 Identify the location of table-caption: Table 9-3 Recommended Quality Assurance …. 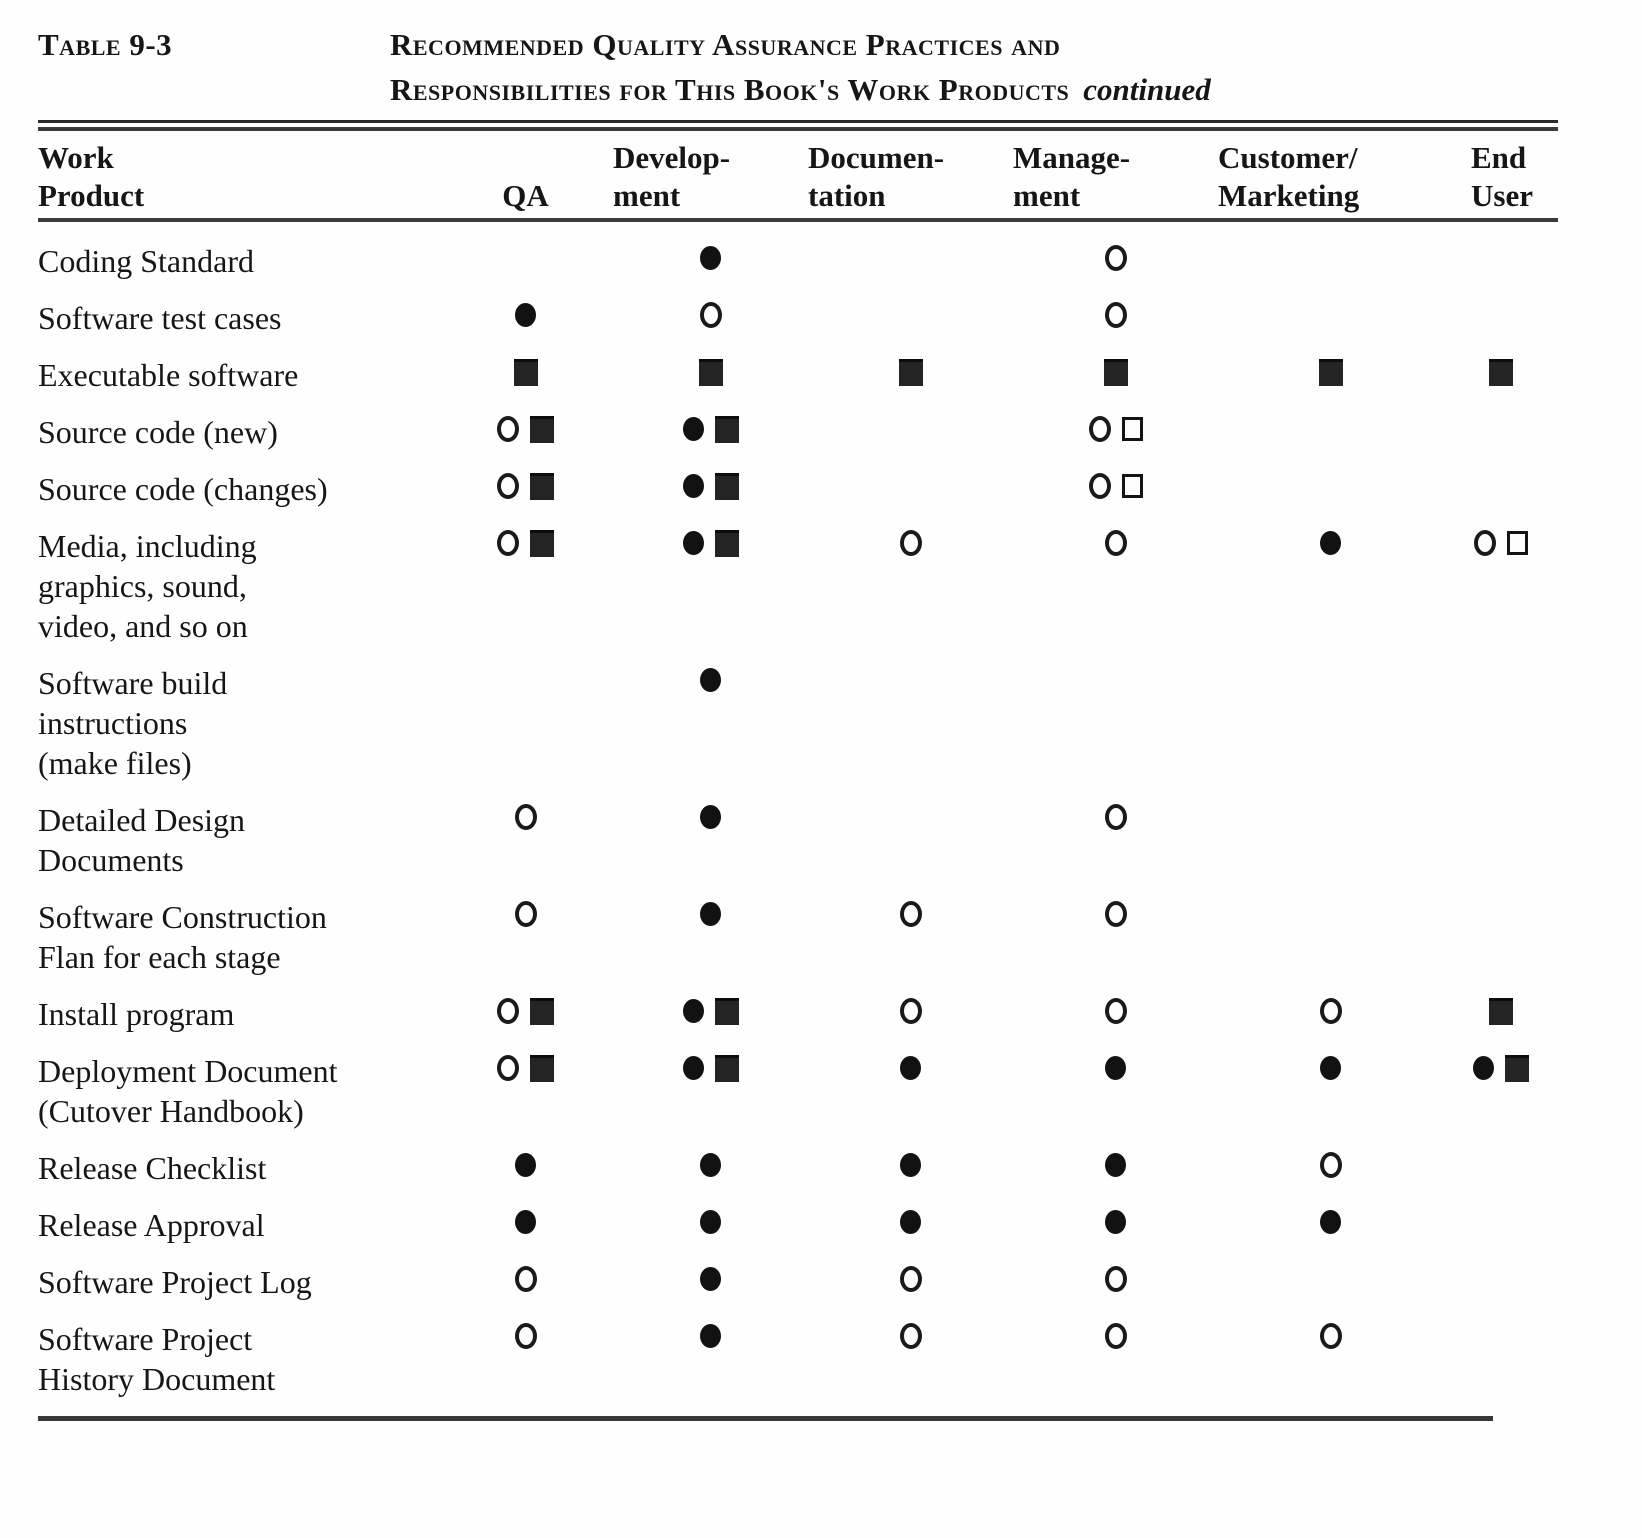
(840, 67).